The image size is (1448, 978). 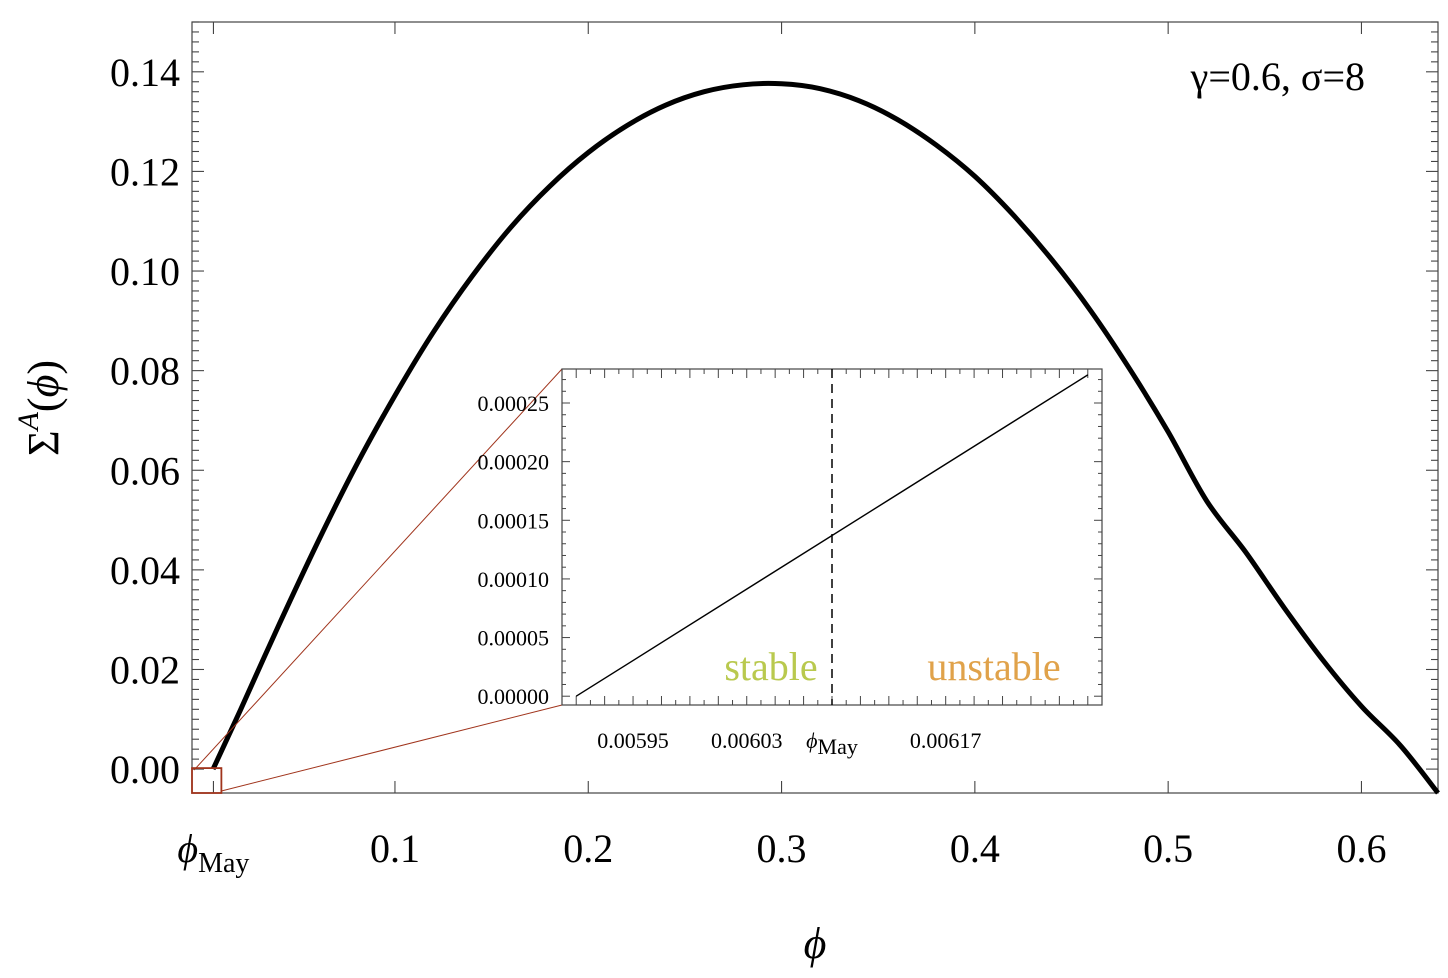 I want to click on tick-label: 0.12, so click(x=145, y=171).